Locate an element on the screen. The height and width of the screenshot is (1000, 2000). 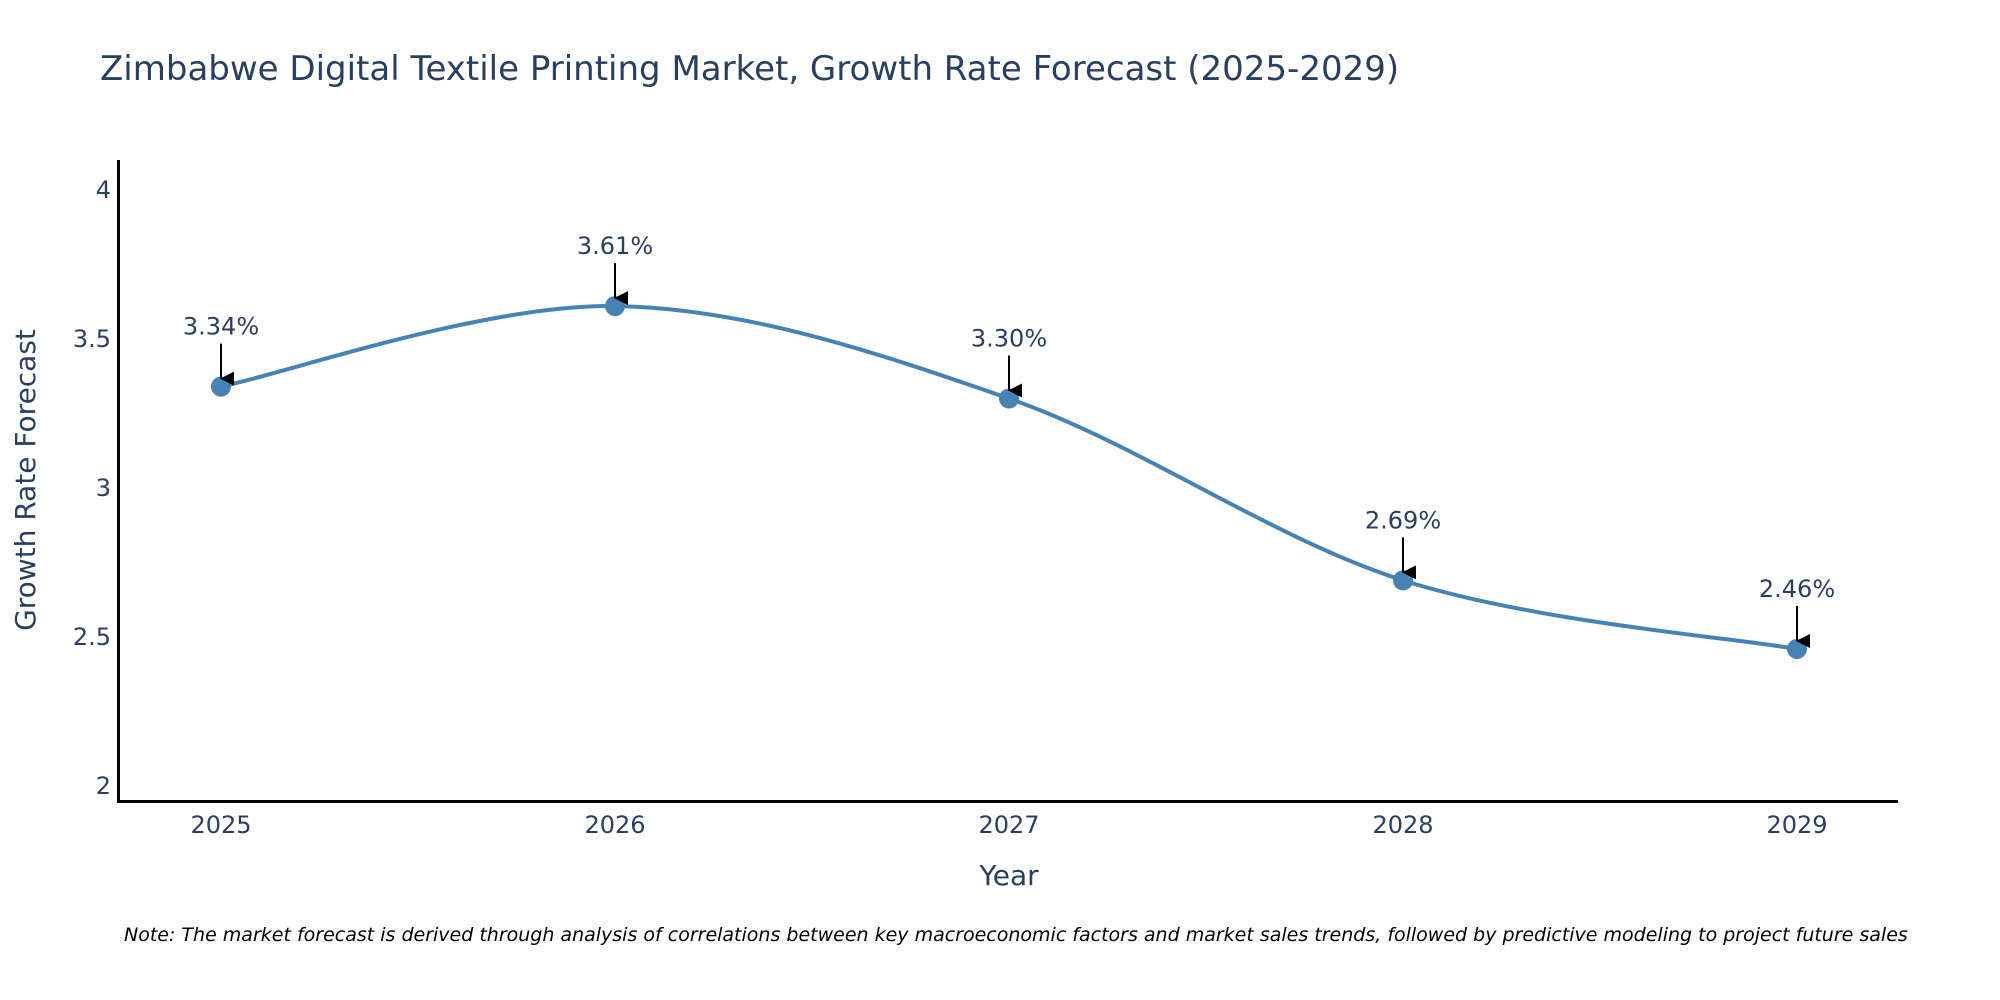
y-tick-label: 3.5 is located at coordinates (92, 339).